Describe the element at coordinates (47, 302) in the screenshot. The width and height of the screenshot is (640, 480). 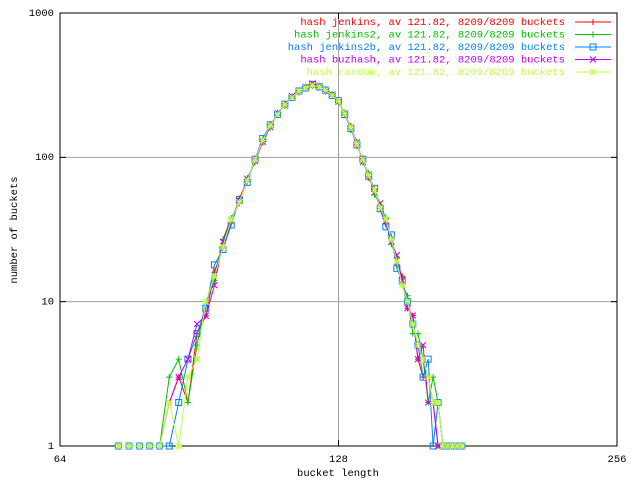
I see `y-tick-label: 10` at that location.